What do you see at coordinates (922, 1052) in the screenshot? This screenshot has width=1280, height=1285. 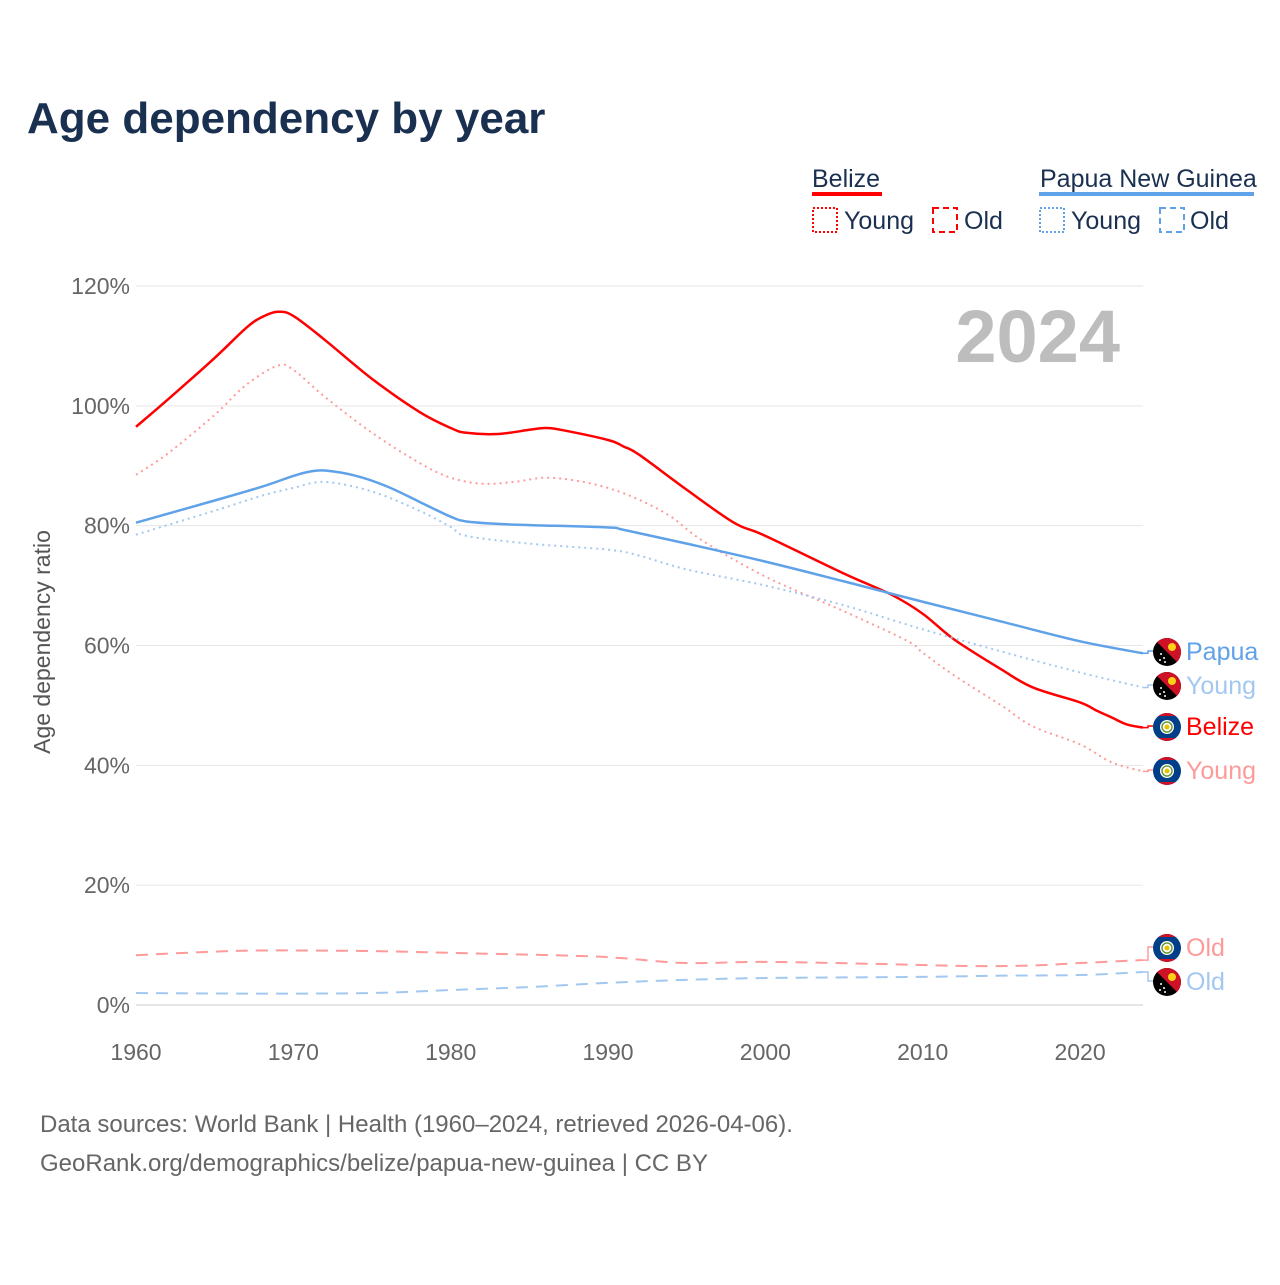 I see `x-tick-label: 2010` at bounding box center [922, 1052].